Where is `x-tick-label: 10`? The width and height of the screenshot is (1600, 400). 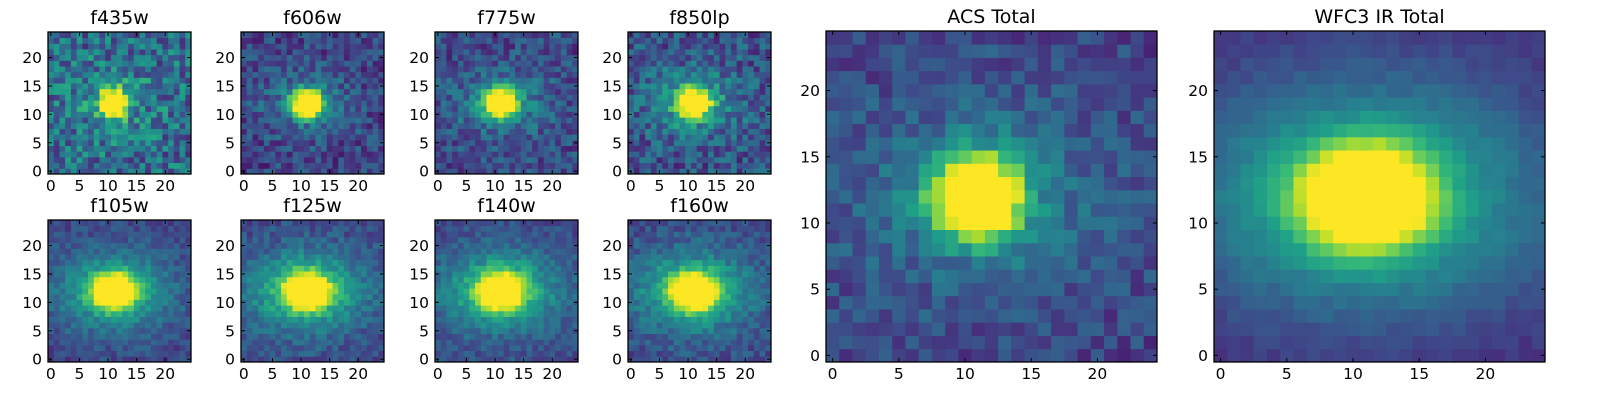
x-tick-label: 10 is located at coordinates (495, 186).